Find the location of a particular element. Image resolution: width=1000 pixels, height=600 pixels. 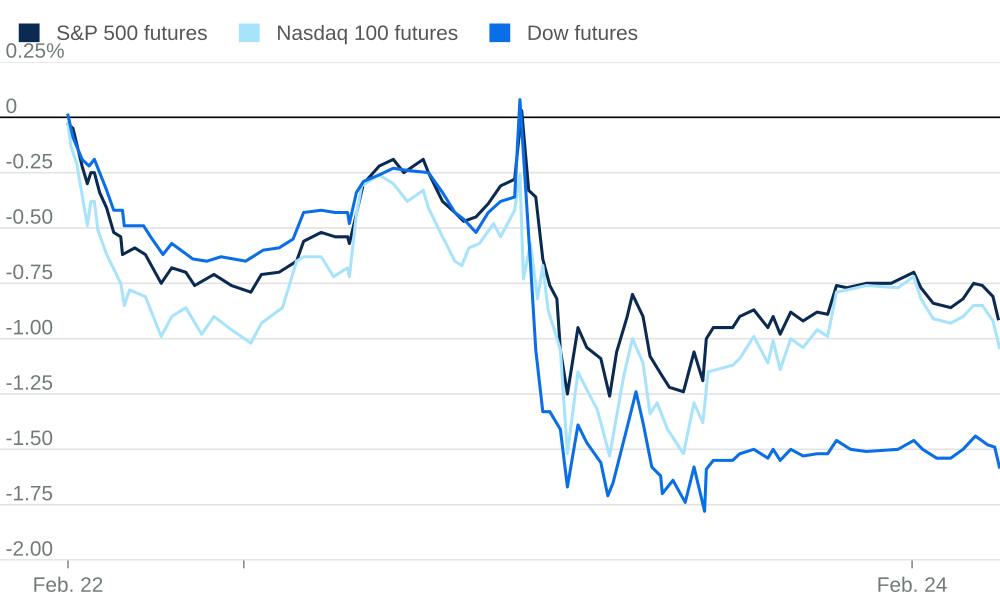

legend-label: S&P 500 futures is located at coordinates (132, 32).